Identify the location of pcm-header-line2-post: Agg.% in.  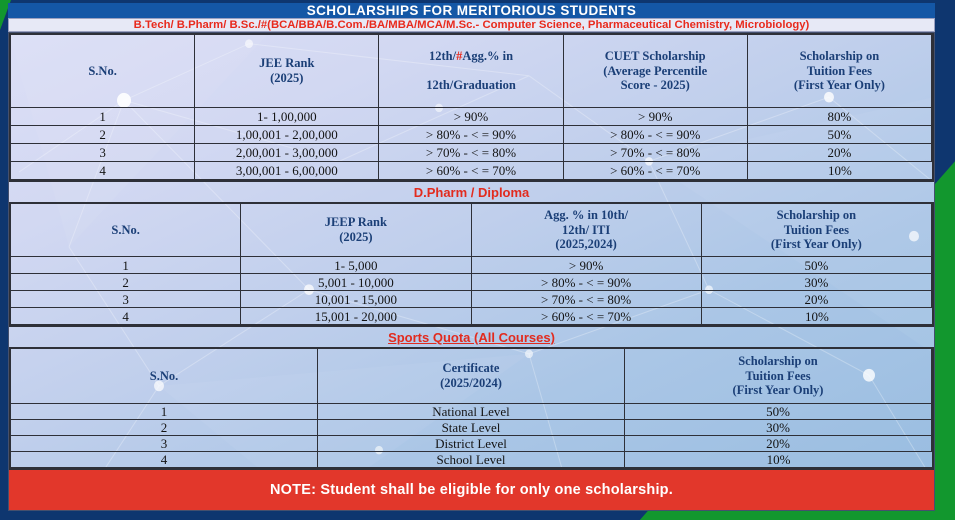
(488, 55).